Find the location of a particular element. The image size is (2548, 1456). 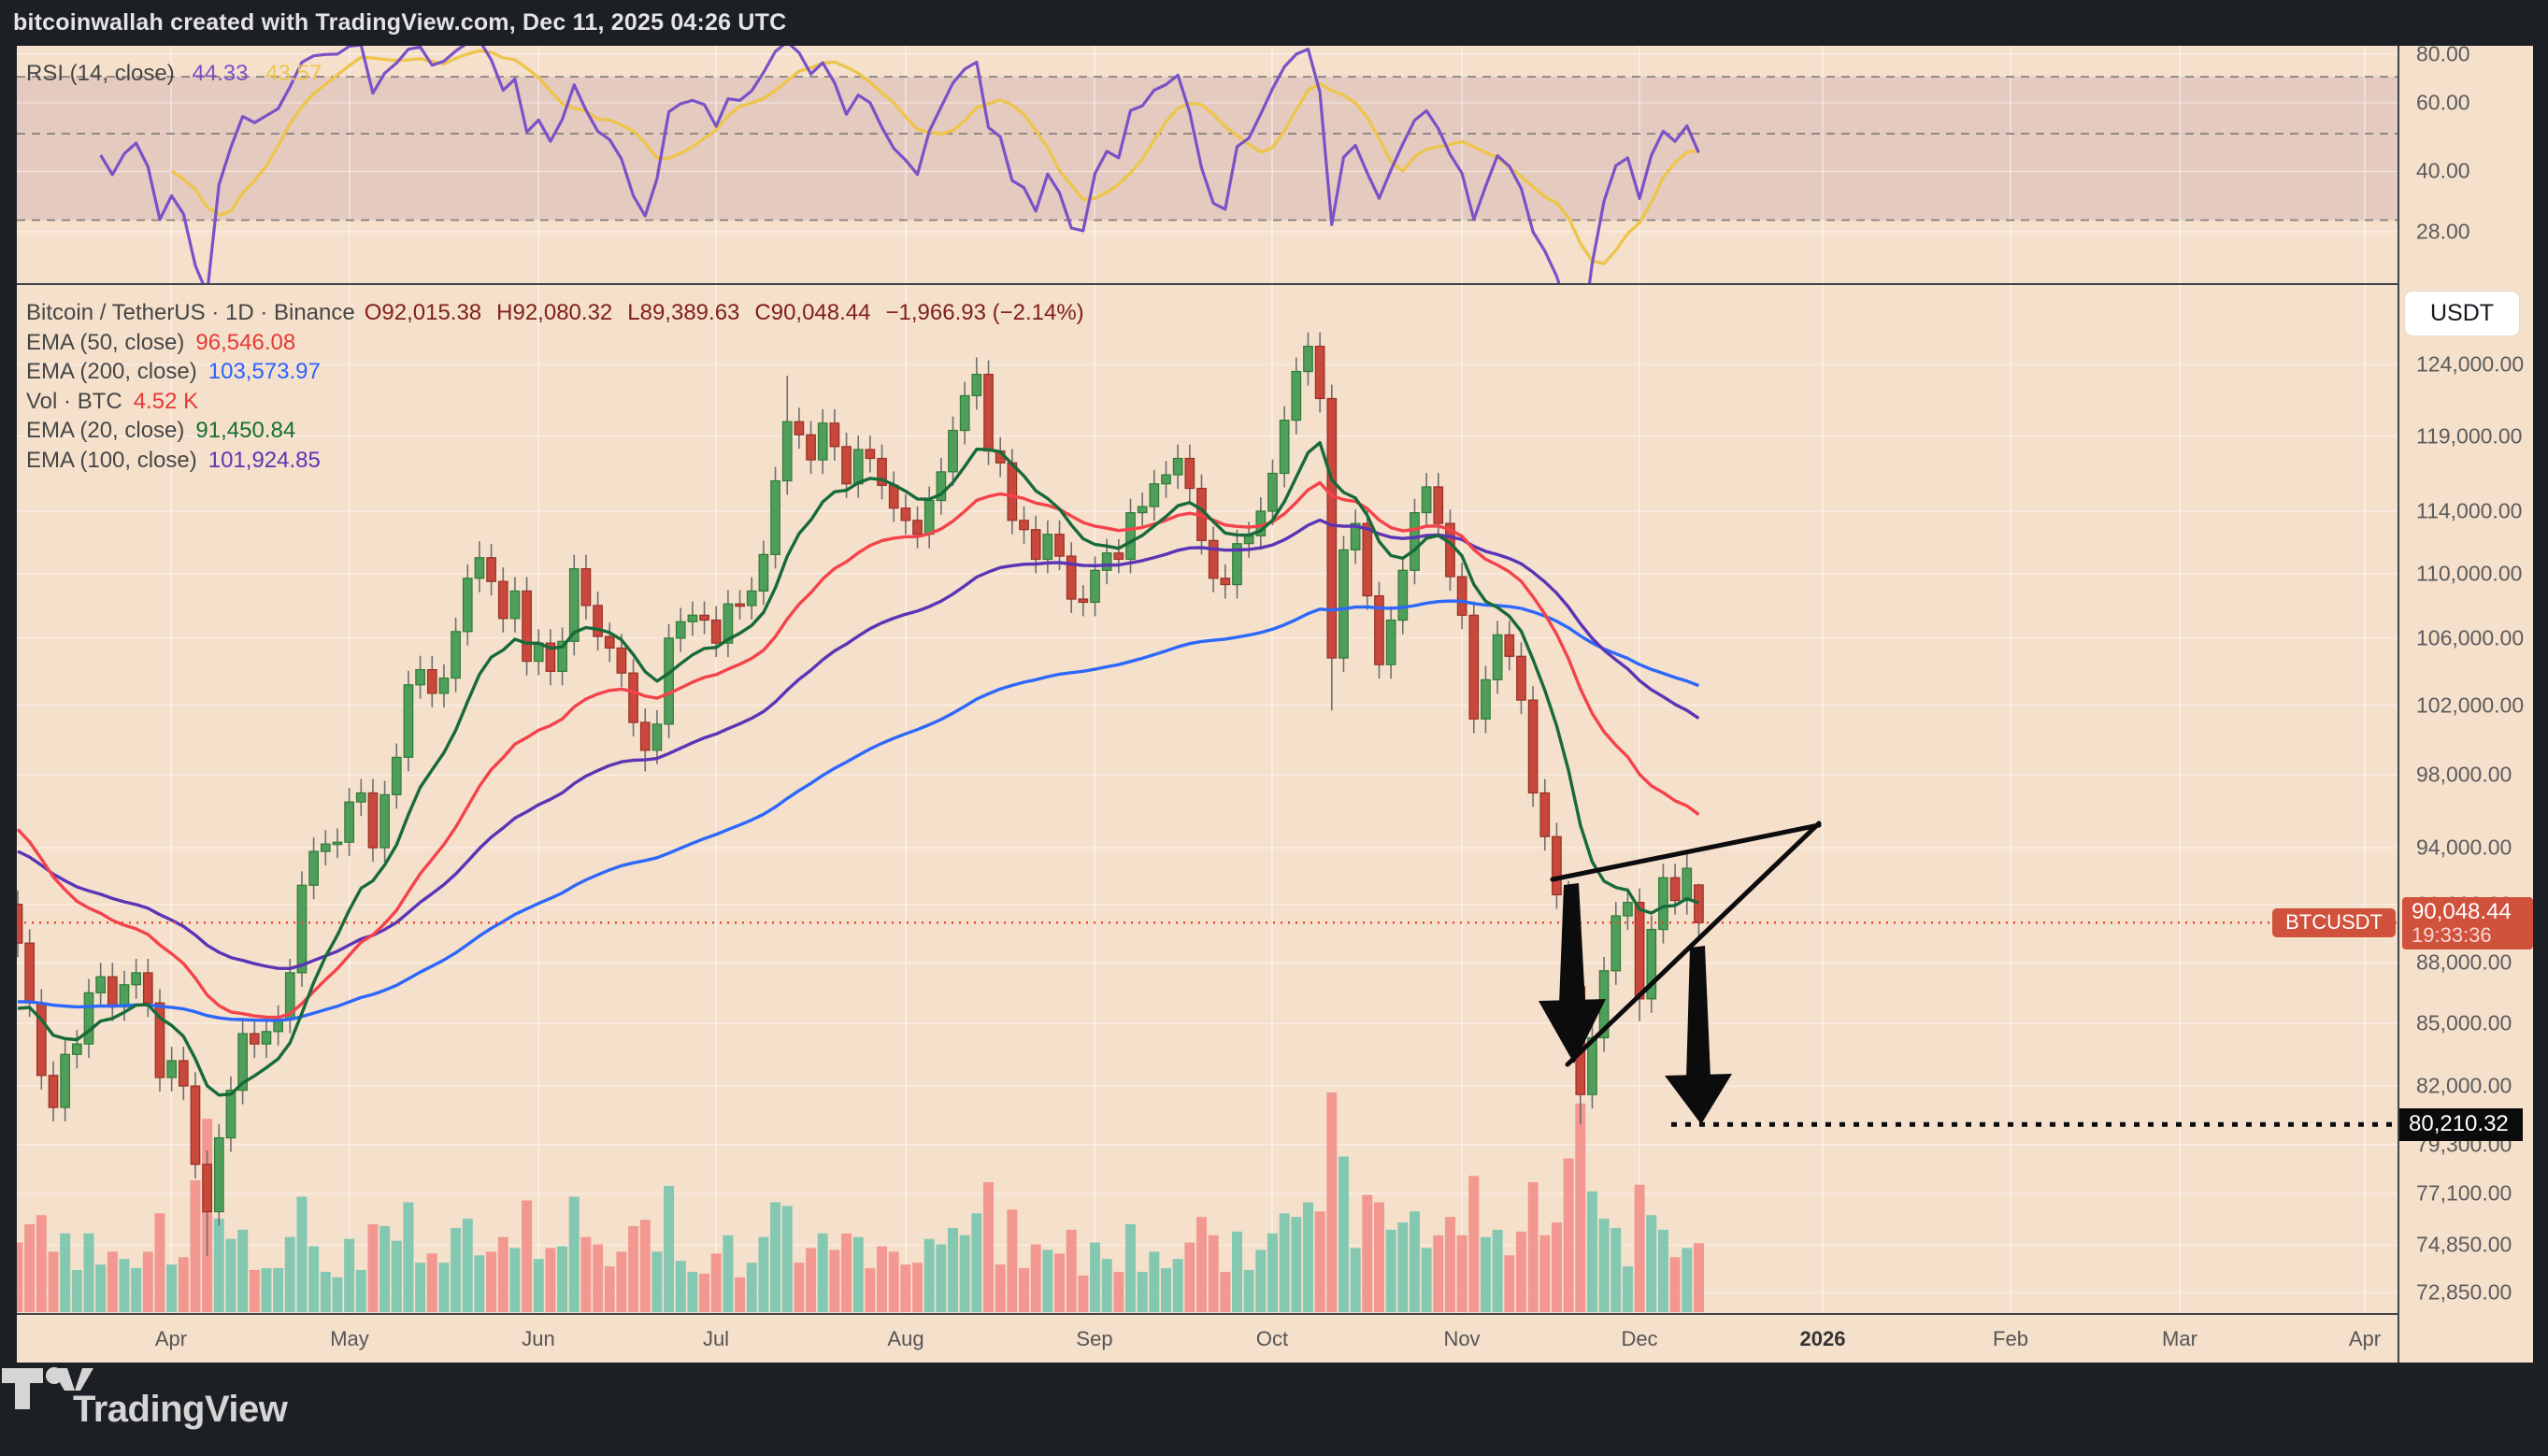

price-axis-label: 124,000.00 is located at coordinates (2471, 364).